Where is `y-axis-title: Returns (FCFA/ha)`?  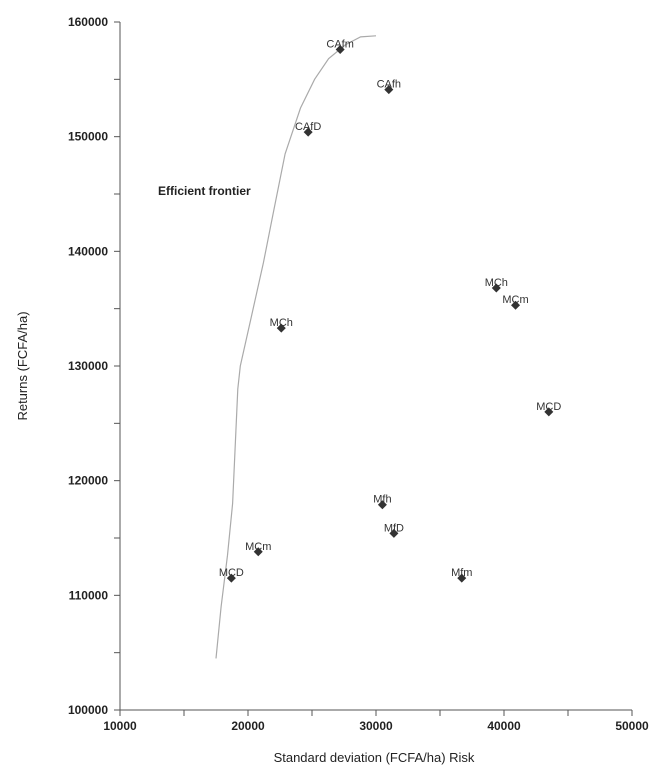 y-axis-title: Returns (FCFA/ha) is located at coordinates (22, 365).